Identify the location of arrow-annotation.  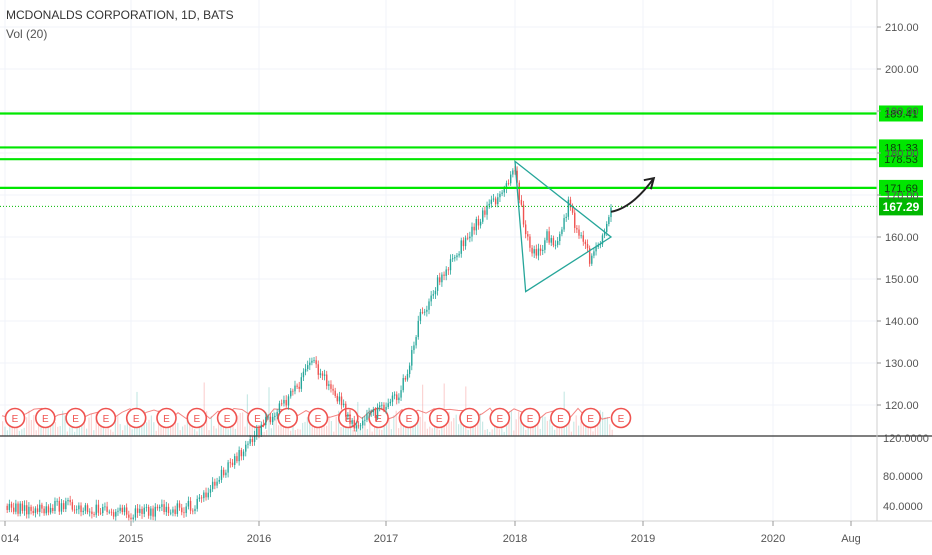
(633, 194).